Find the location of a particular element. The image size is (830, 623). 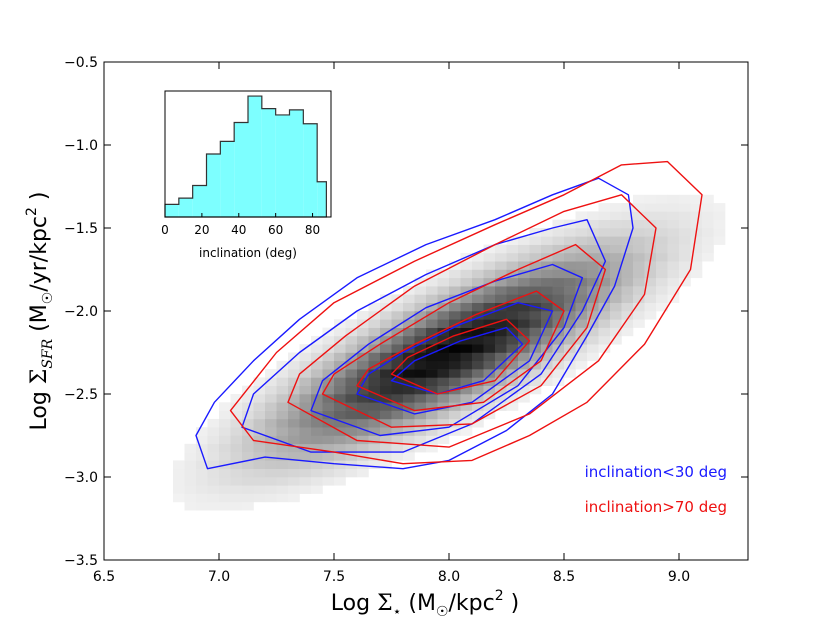

x-tick-label: 9.0 is located at coordinates (679, 577).